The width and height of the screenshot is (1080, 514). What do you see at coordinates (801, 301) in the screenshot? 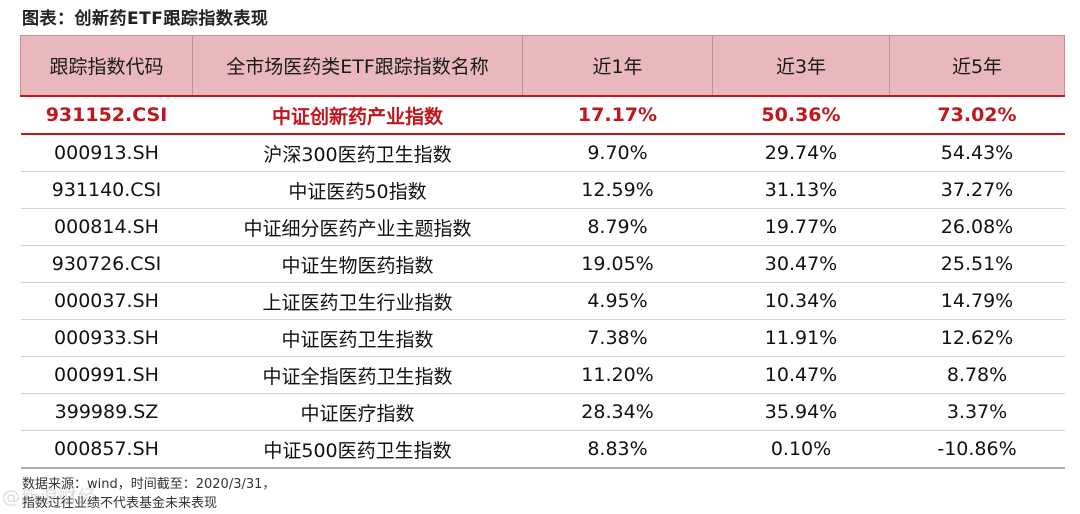
I see `cell-3y: 10.34%` at bounding box center [801, 301].